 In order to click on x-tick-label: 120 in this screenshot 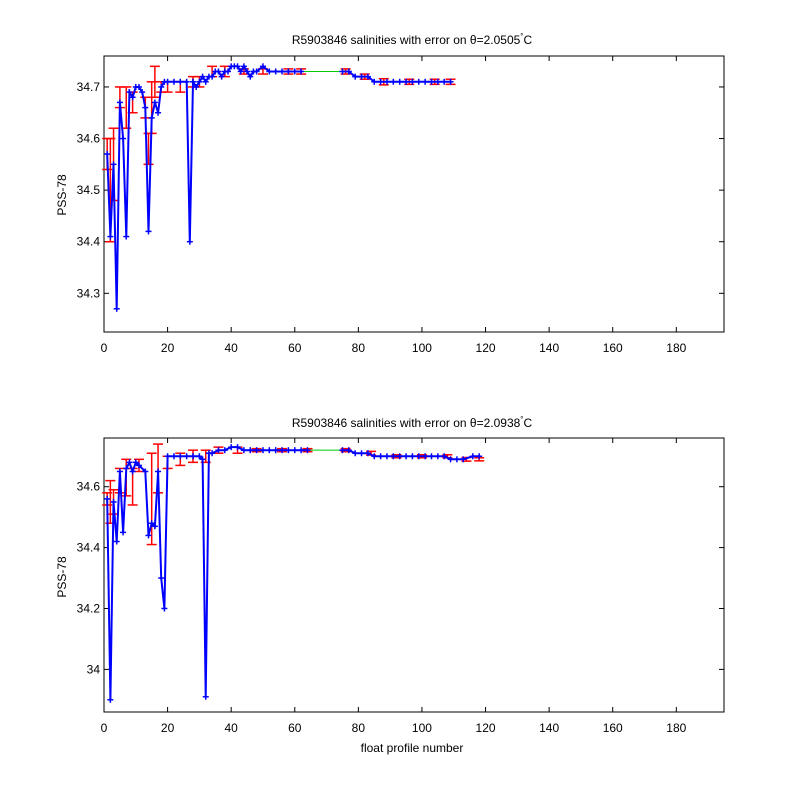, I will do `click(486, 348)`.